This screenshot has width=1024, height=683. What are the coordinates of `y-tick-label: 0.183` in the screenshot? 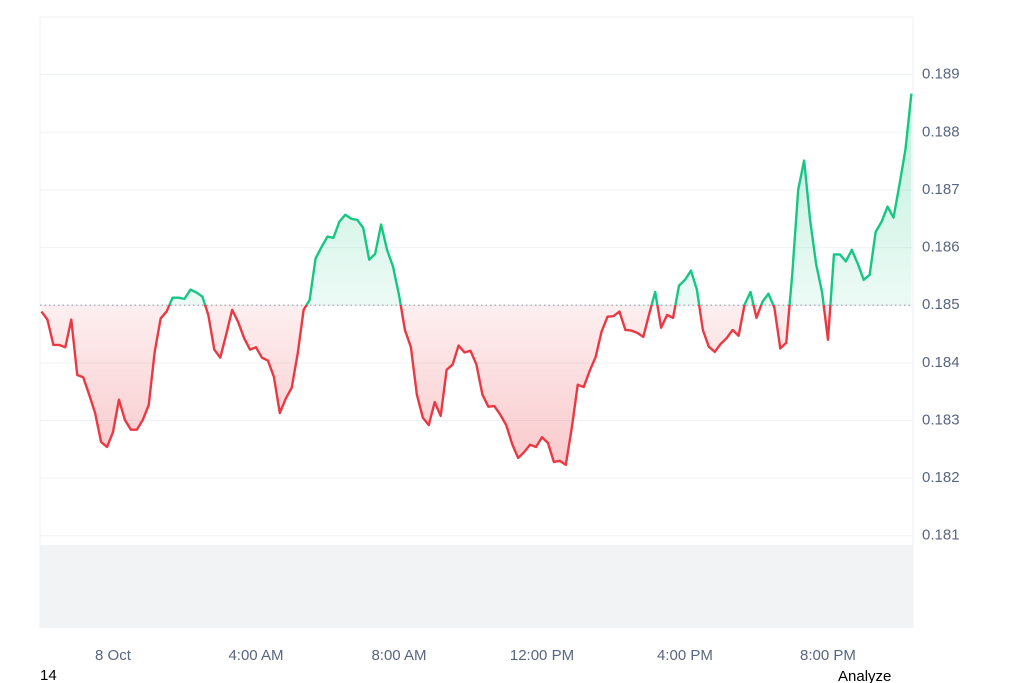 It's located at (941, 419).